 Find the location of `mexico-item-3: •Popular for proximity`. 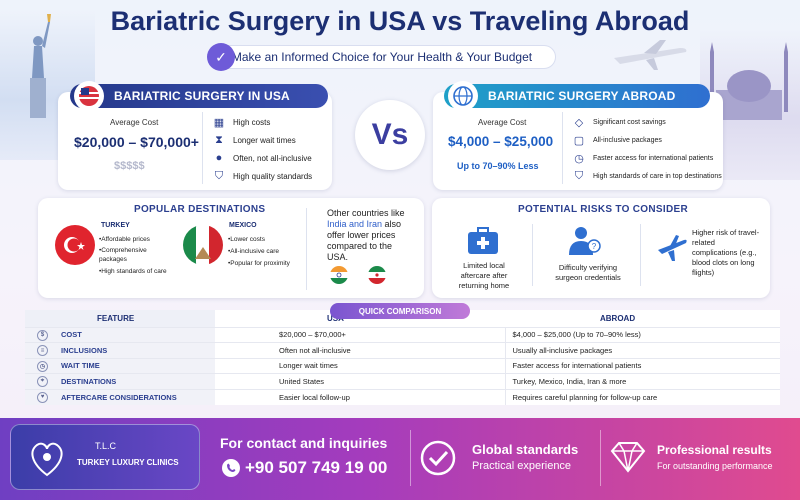

mexico-item-3: •Popular for proximity is located at coordinates (259, 263).